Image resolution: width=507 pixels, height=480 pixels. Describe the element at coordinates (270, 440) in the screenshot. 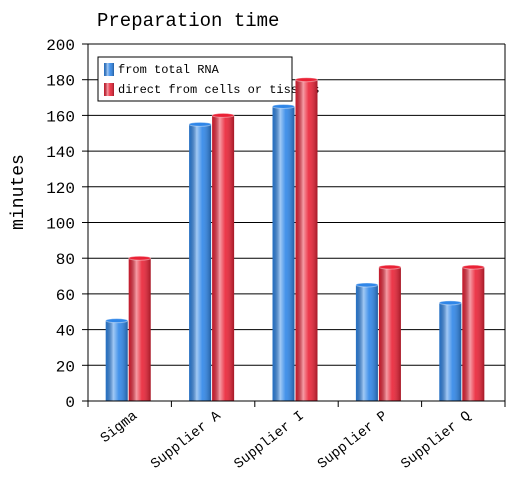

I see `x-tick-label: Supplier I` at that location.